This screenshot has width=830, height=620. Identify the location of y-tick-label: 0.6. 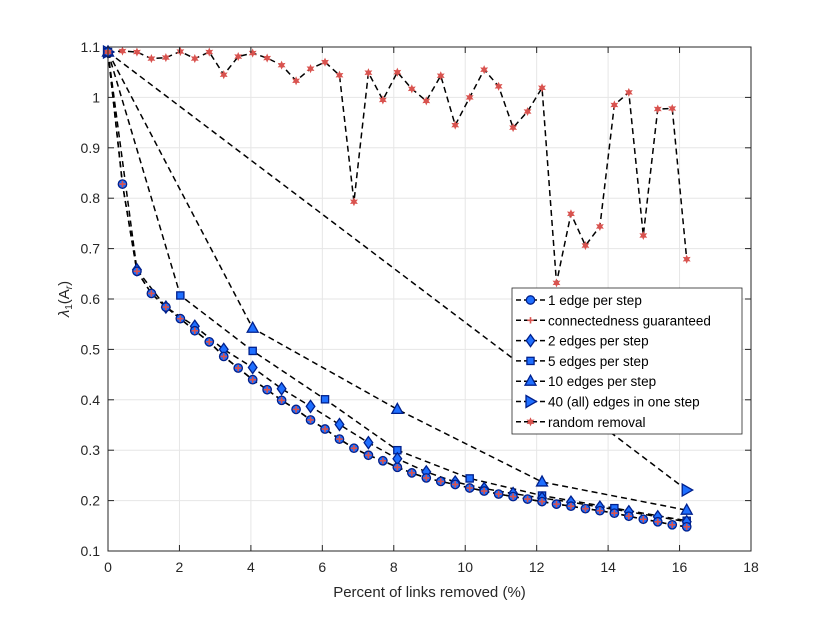
(91, 299).